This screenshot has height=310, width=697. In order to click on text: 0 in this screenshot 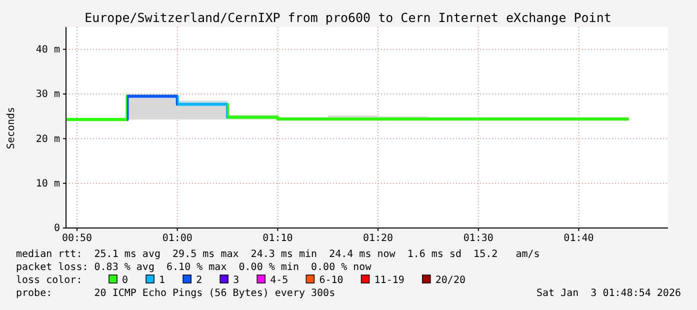, I will do `click(125, 280)`.